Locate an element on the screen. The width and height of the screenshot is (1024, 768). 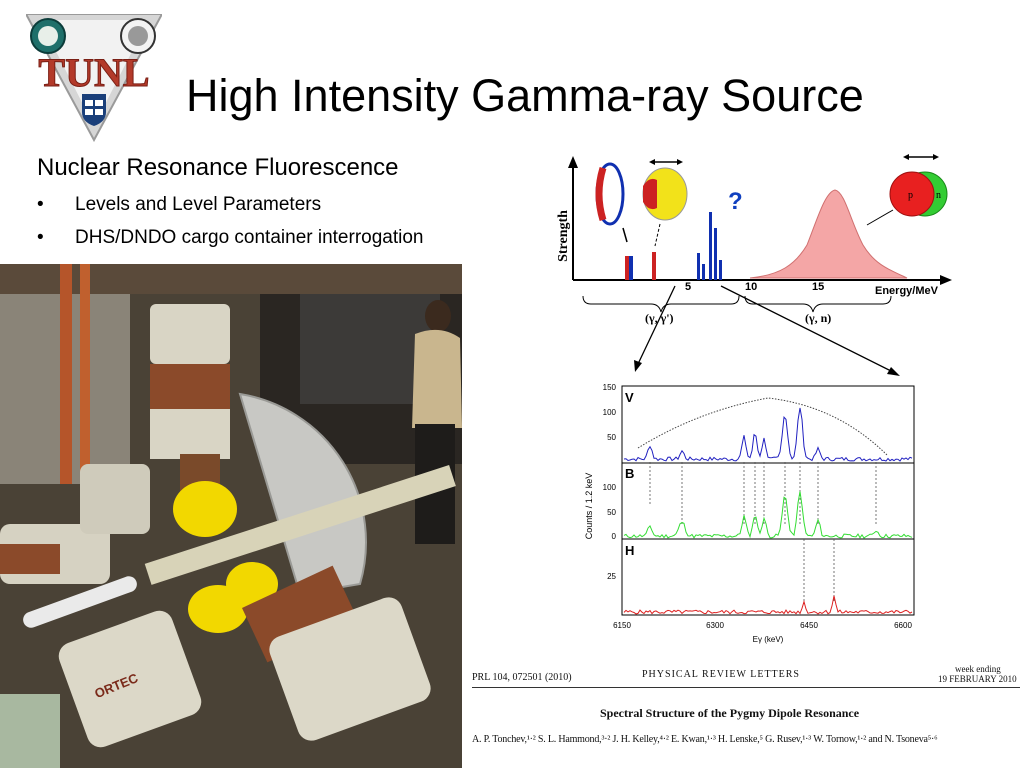
panel-tag: B is located at coordinates (629, 473).